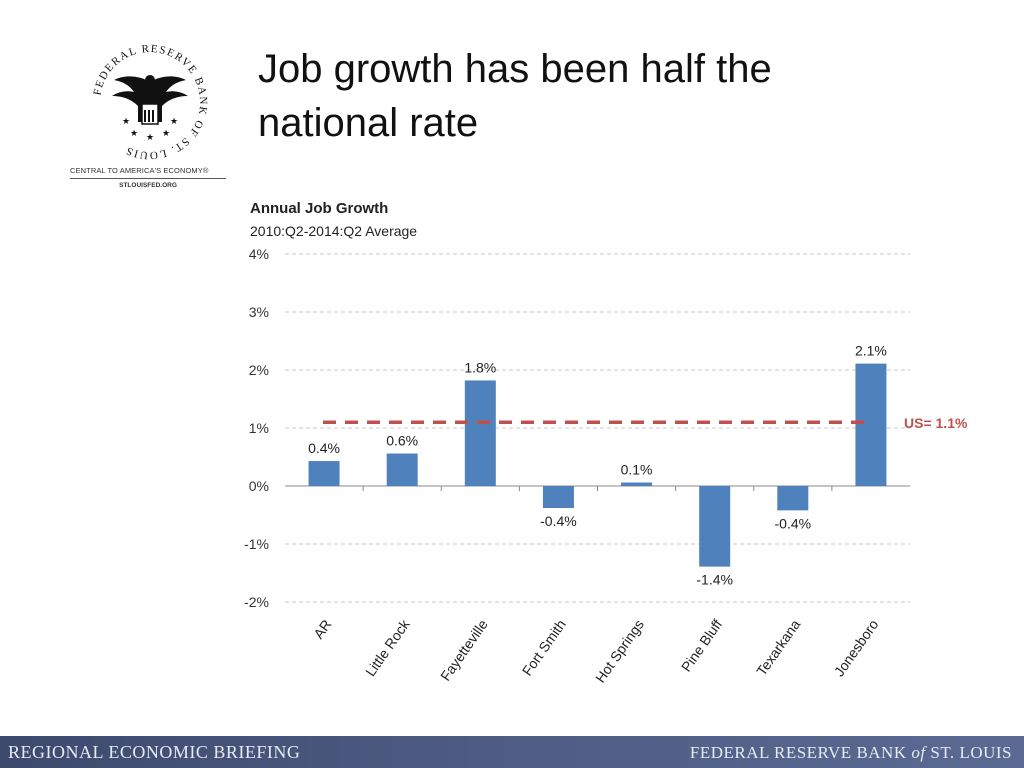  I want to click on data-label: 2.1%, so click(871, 351).